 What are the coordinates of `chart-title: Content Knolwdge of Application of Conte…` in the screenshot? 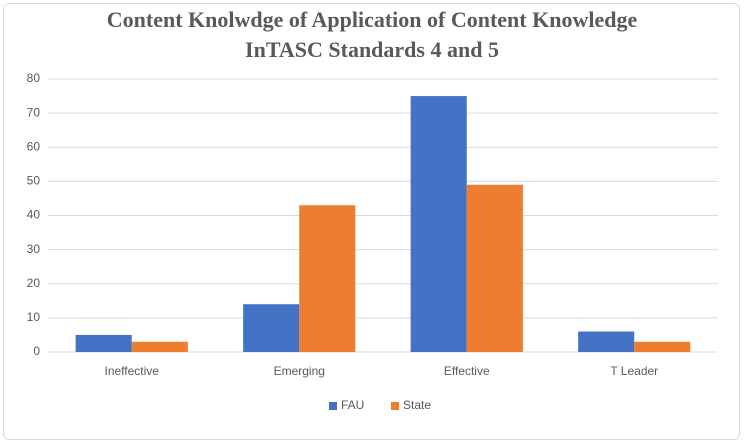 It's located at (372, 19).